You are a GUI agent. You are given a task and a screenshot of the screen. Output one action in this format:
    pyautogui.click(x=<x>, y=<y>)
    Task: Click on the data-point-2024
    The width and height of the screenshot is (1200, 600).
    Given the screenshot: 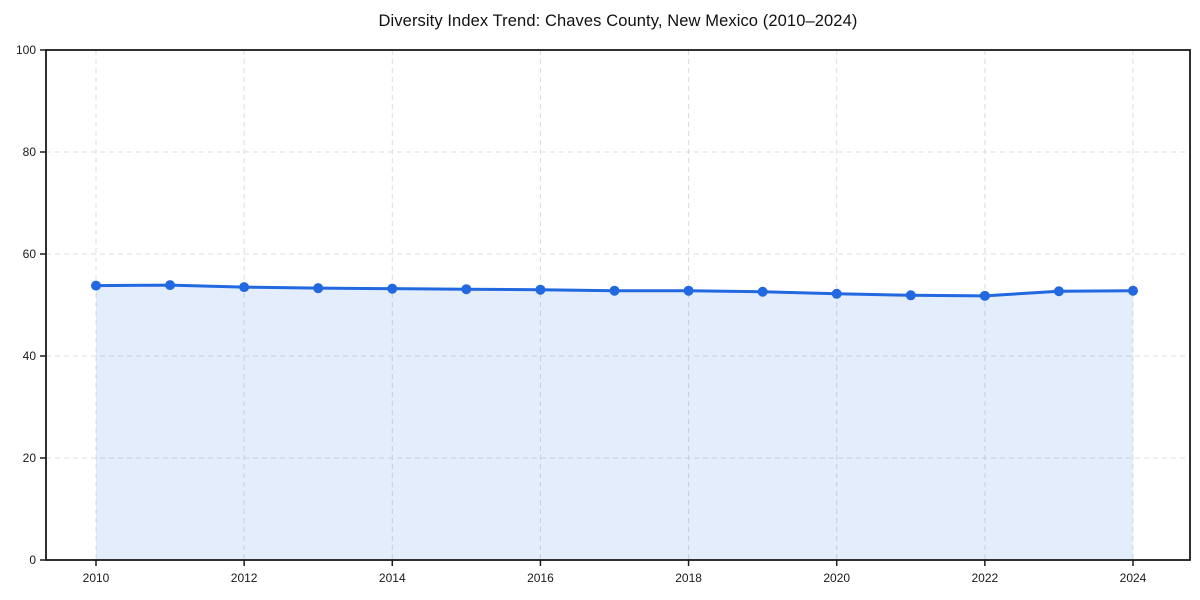 What is the action you would take?
    pyautogui.click(x=1133, y=290)
    